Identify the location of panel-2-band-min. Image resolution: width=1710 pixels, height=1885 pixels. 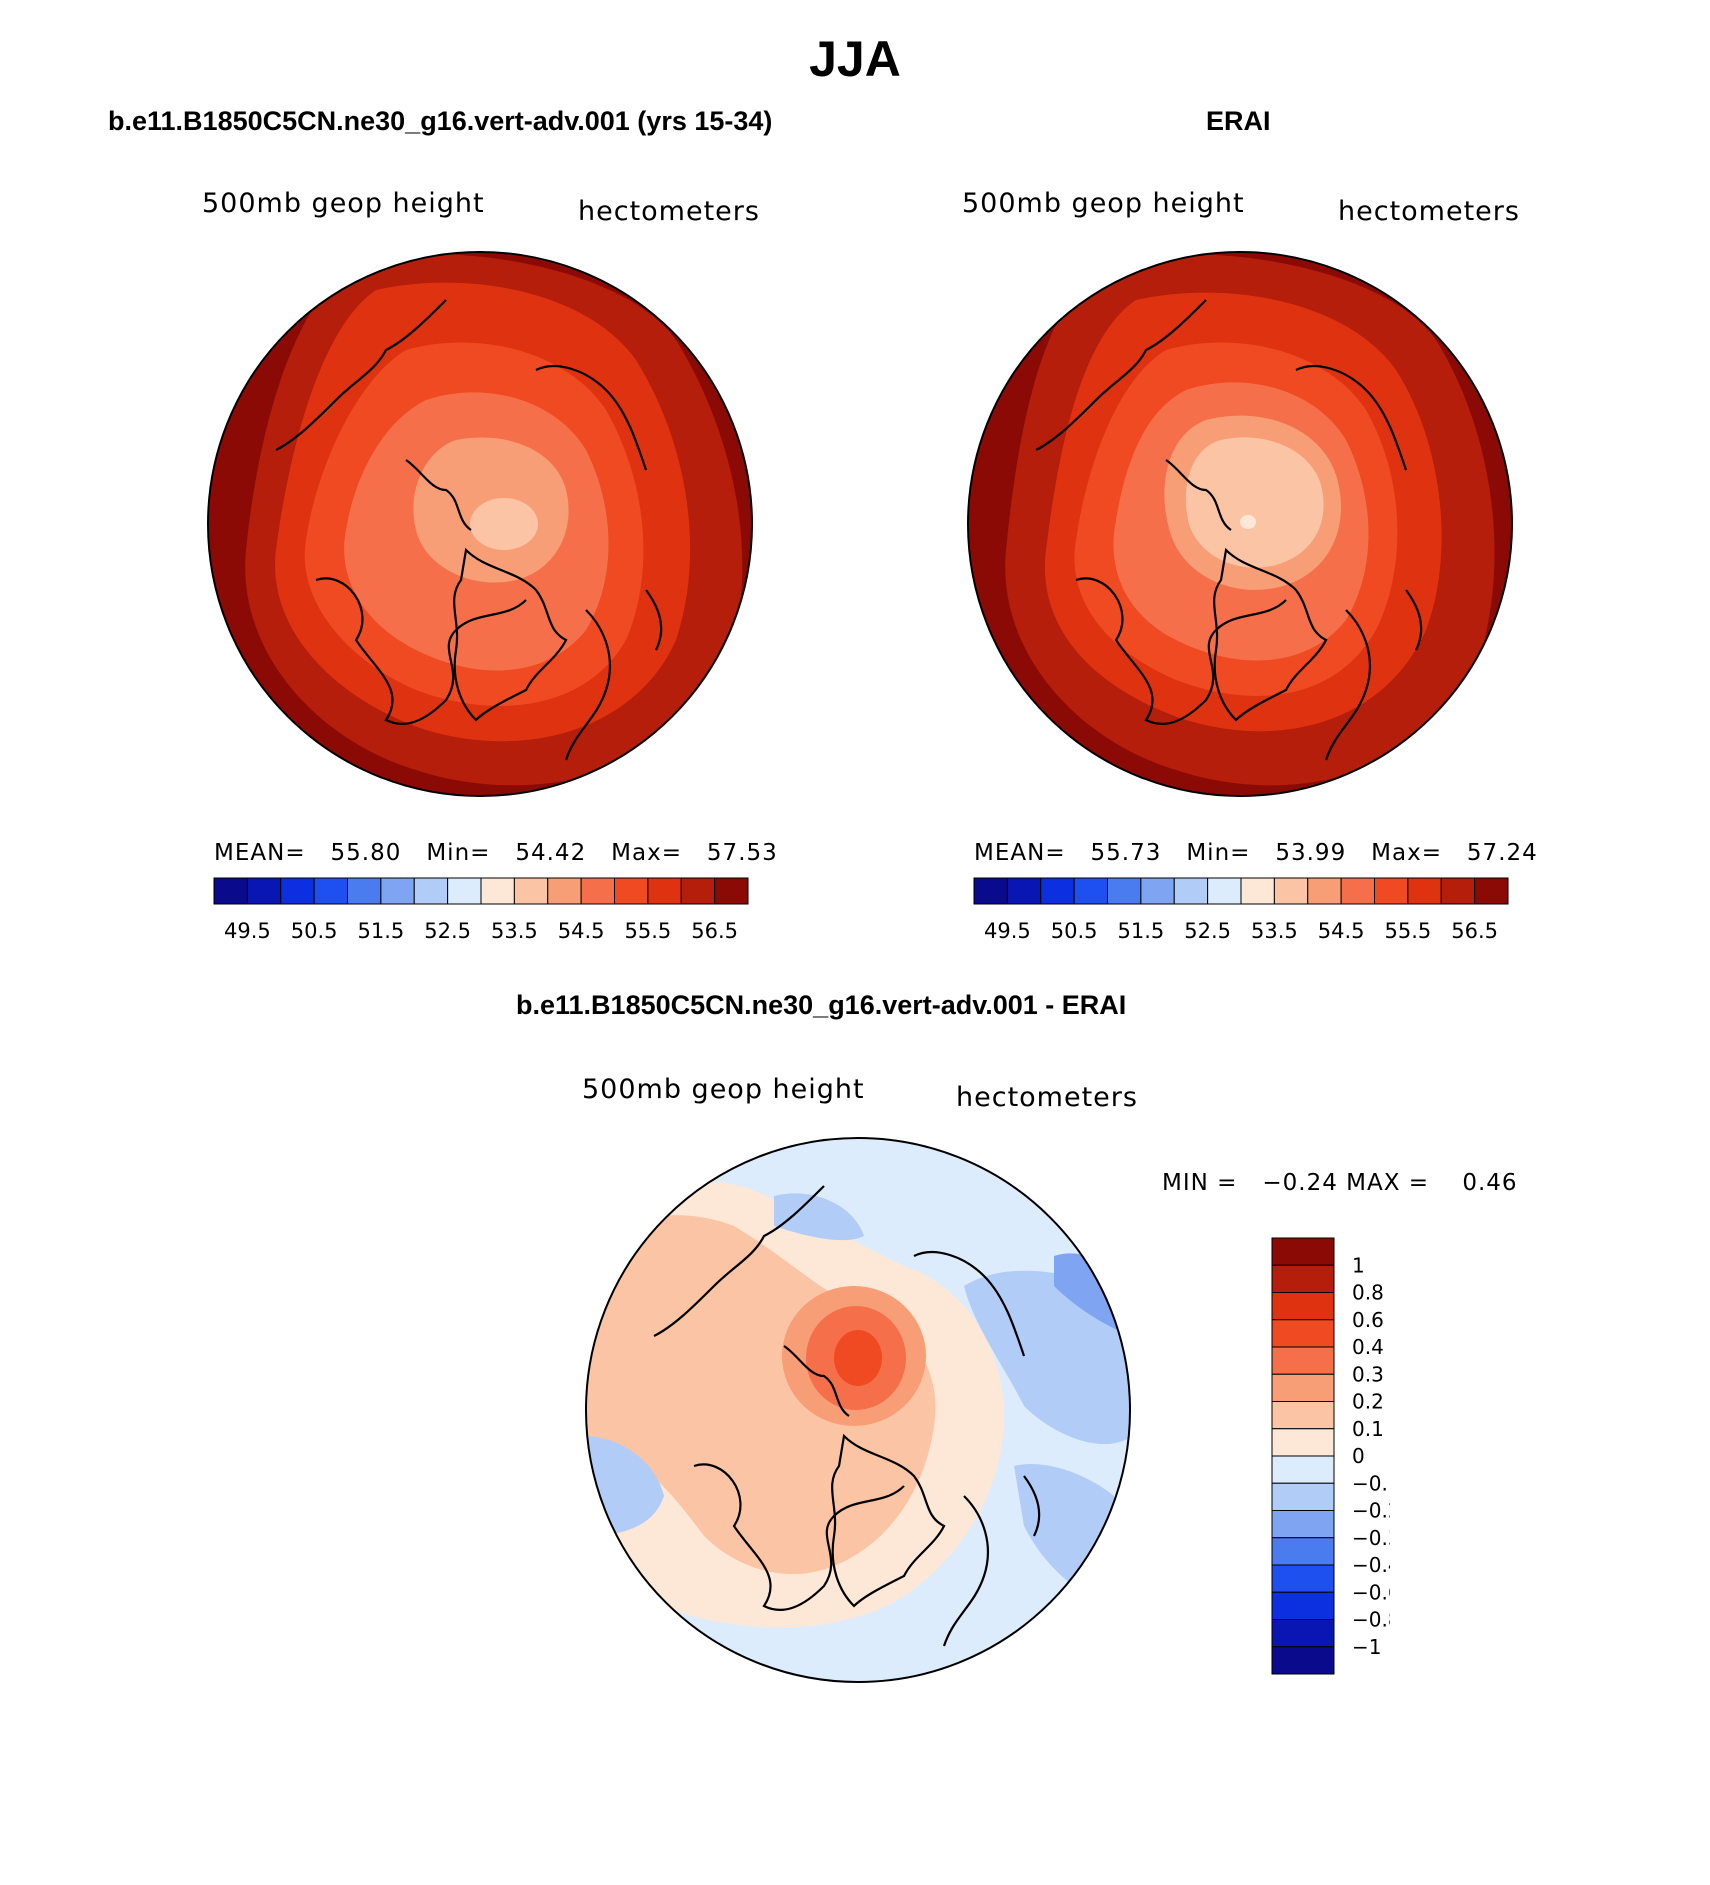
(1248, 522).